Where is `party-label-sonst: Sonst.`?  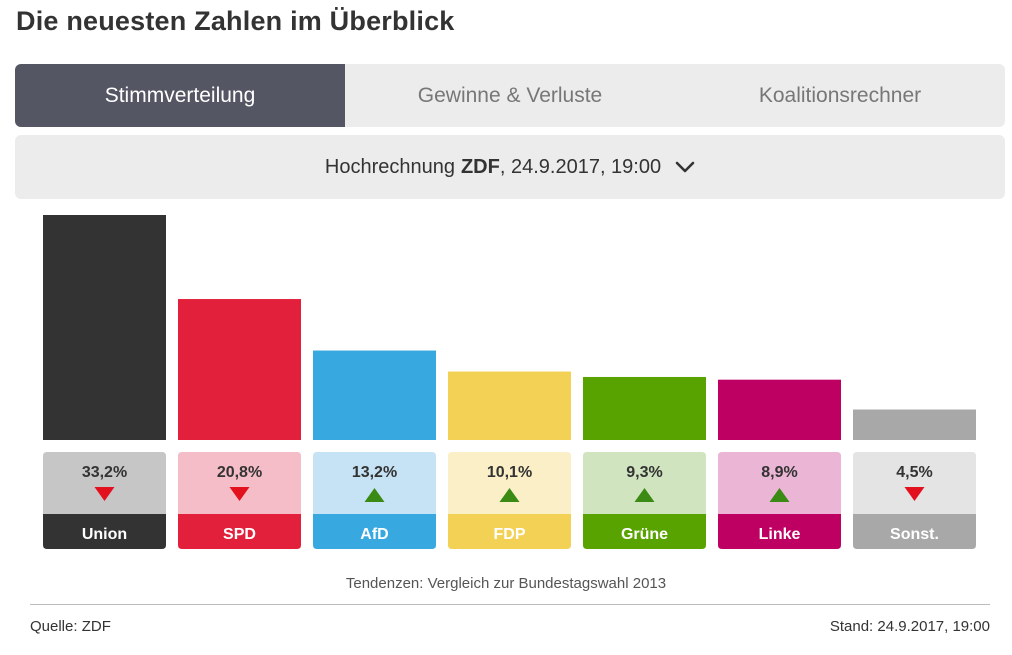 party-label-sonst: Sonst. is located at coordinates (914, 534).